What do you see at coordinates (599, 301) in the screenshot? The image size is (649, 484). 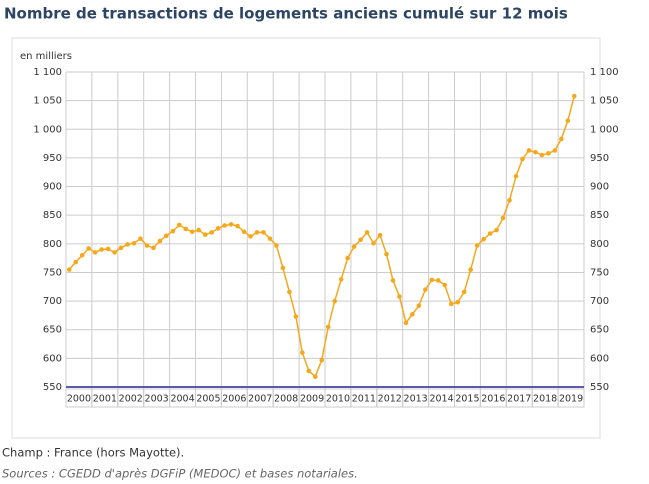 I see `y2-tick-label: 700` at bounding box center [599, 301].